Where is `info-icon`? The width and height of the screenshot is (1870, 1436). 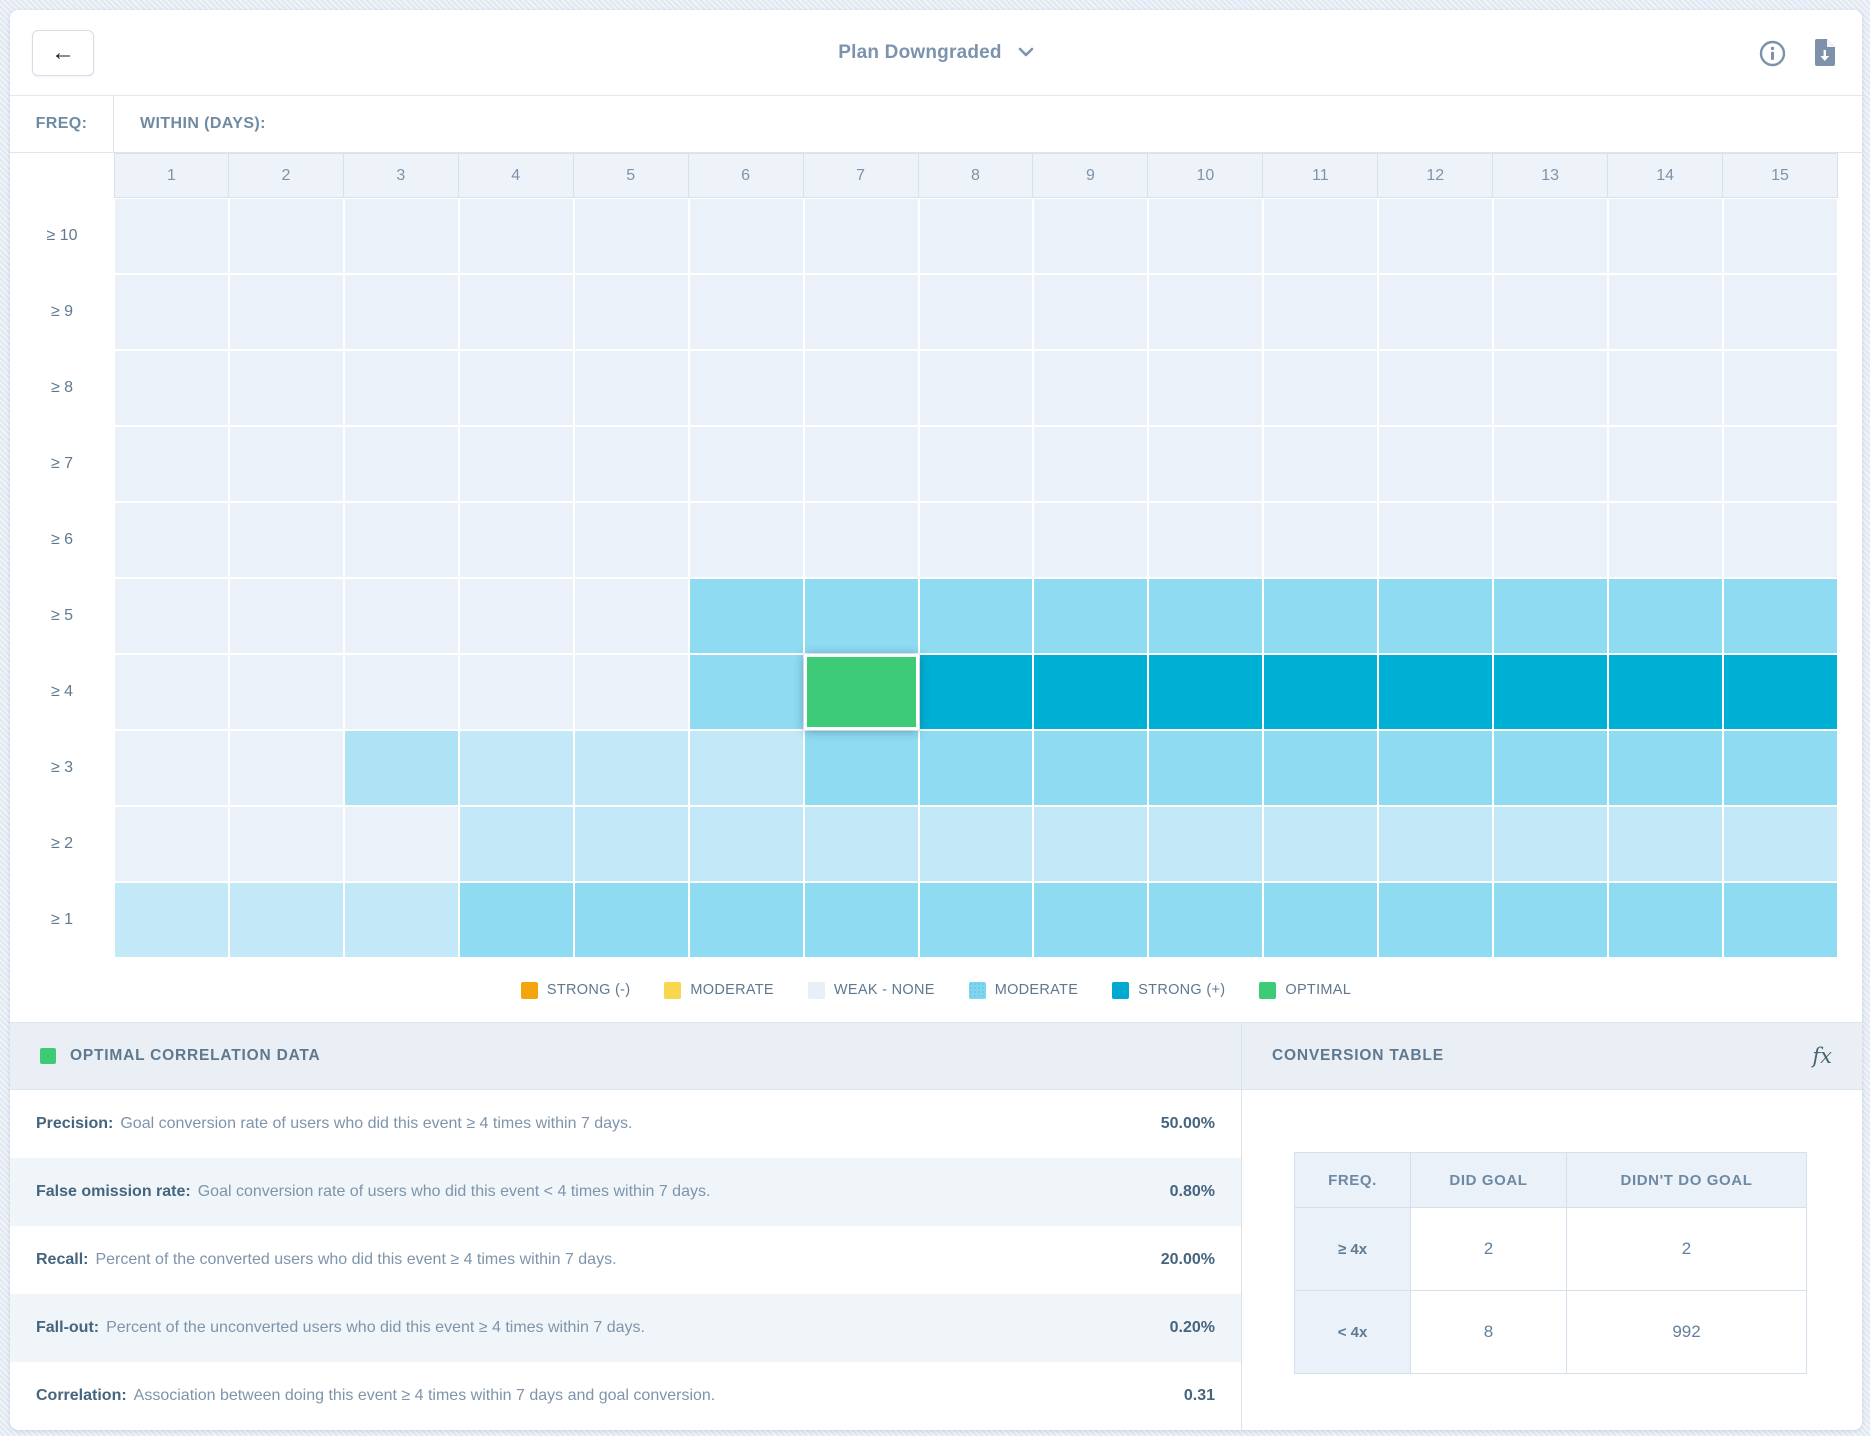
info-icon is located at coordinates (1772, 53).